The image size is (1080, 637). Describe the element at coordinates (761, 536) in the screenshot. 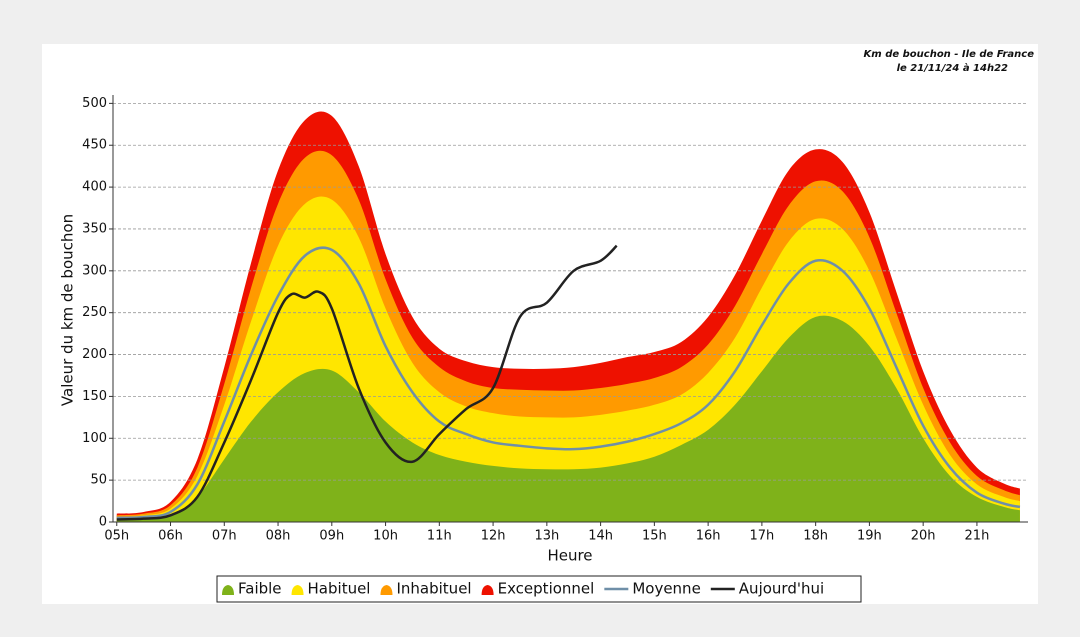

I see `x-tick-label: 17h` at that location.